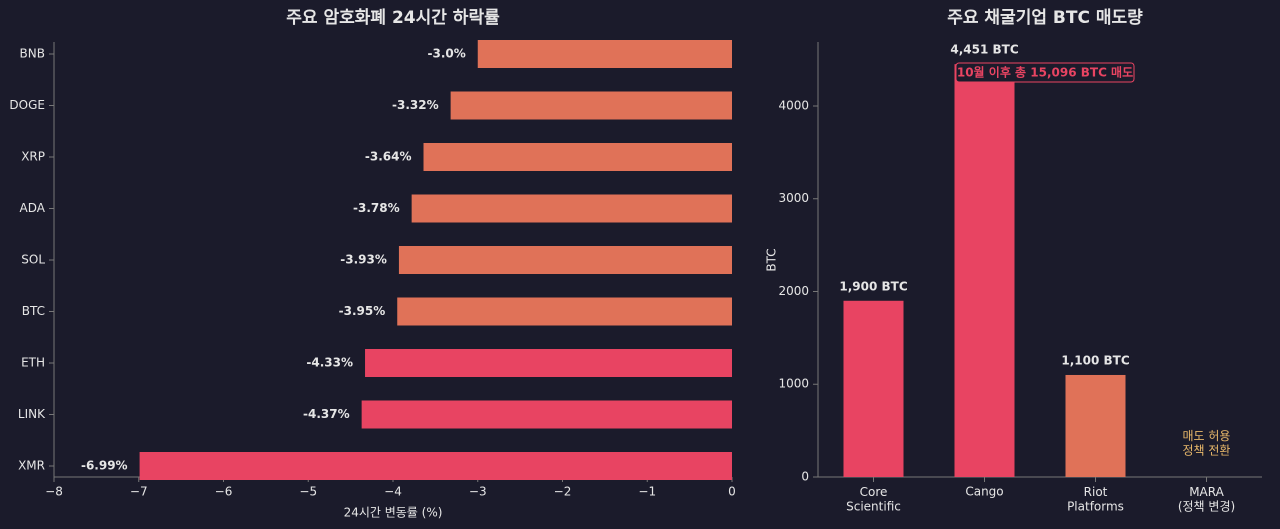  What do you see at coordinates (984, 492) in the screenshot?
I see `x-tick-label: Cango` at bounding box center [984, 492].